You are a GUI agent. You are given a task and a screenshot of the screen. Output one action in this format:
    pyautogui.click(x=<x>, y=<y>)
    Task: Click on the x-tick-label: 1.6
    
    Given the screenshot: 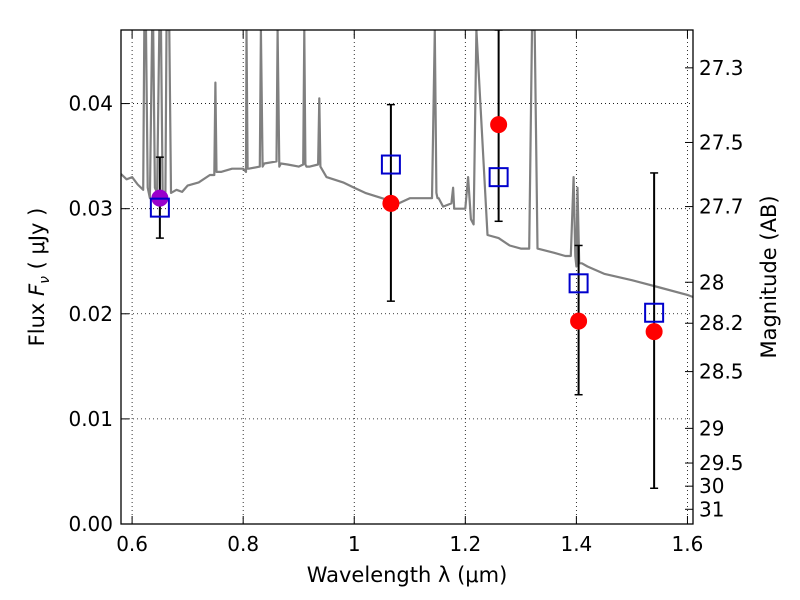 What is the action you would take?
    pyautogui.click(x=688, y=544)
    